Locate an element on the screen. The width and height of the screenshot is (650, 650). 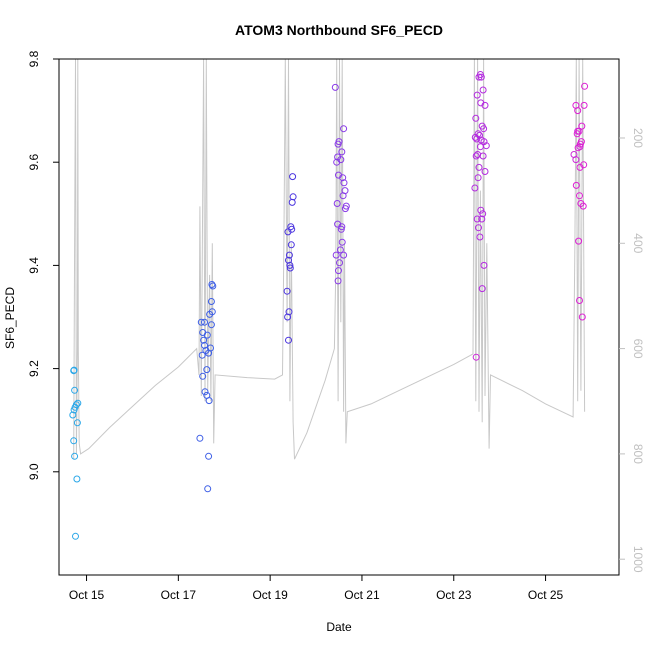
y-axis-label: SF6_PECD is located at coordinates (10, 318).